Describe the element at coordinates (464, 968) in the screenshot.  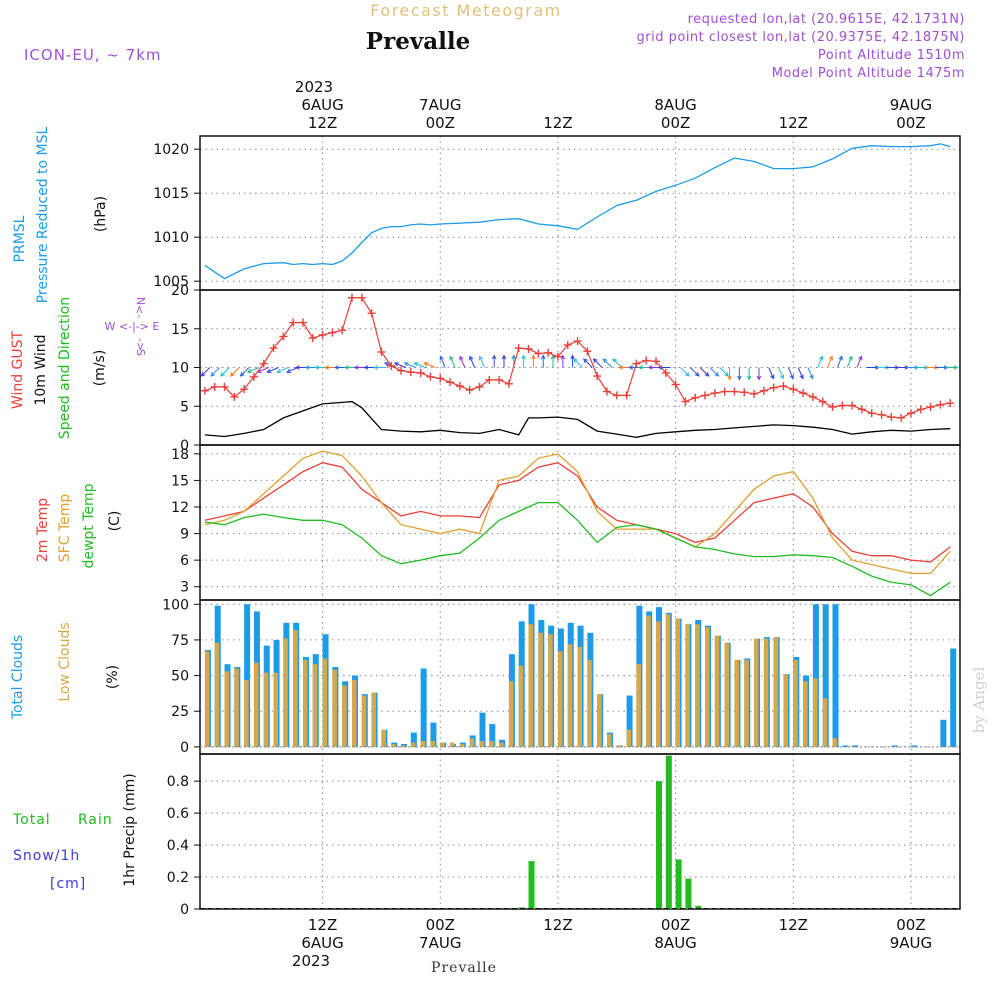
I see `footer-location: Prevalle` at that location.